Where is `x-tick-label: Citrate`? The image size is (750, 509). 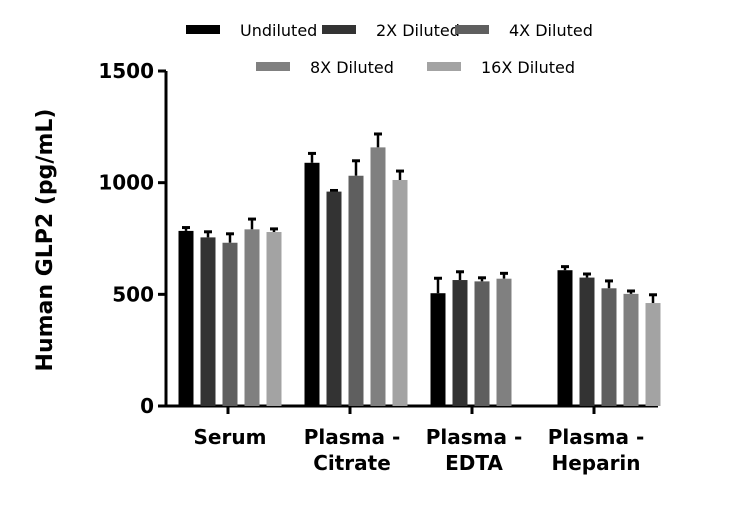 x-tick-label: Citrate is located at coordinates (352, 463).